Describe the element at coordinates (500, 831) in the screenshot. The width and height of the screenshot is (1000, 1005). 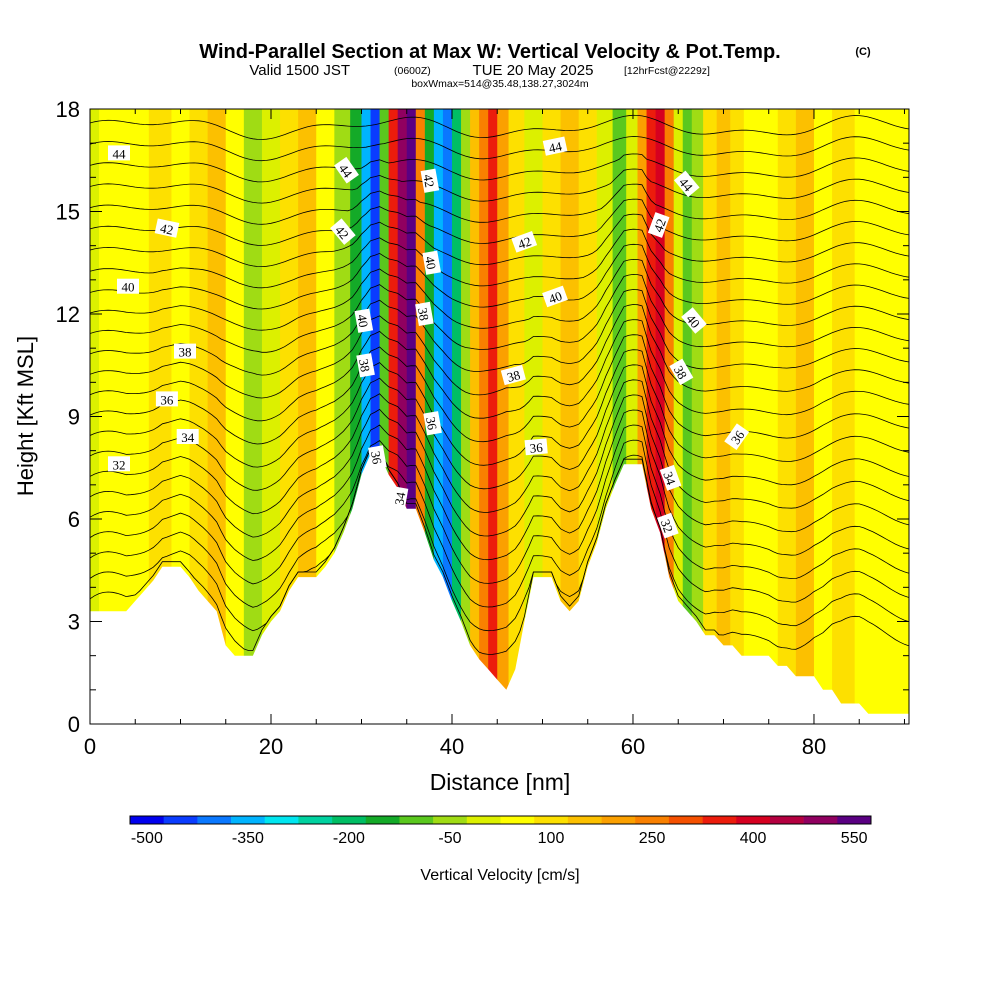
I see `colorbar: -500 -350 -200 -50 100 250 400 550` at that location.